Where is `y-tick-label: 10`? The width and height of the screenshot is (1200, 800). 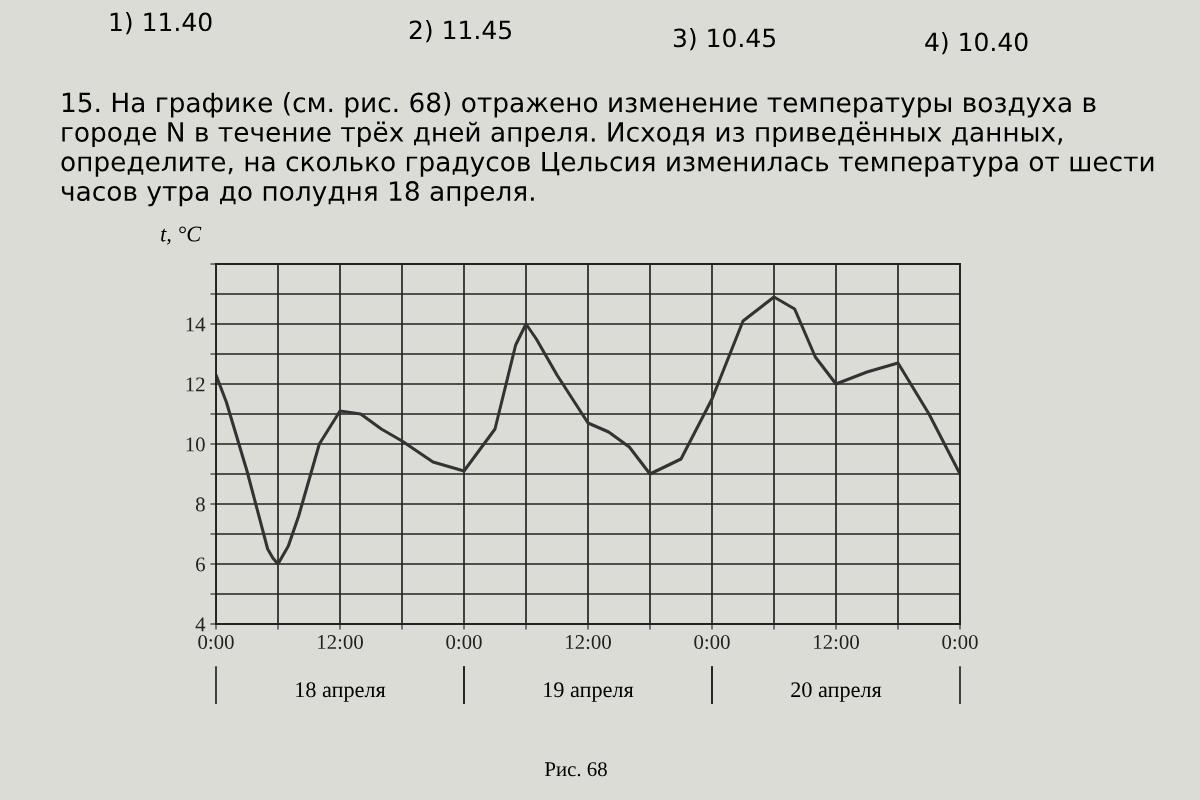 y-tick-label: 10 is located at coordinates (195, 444).